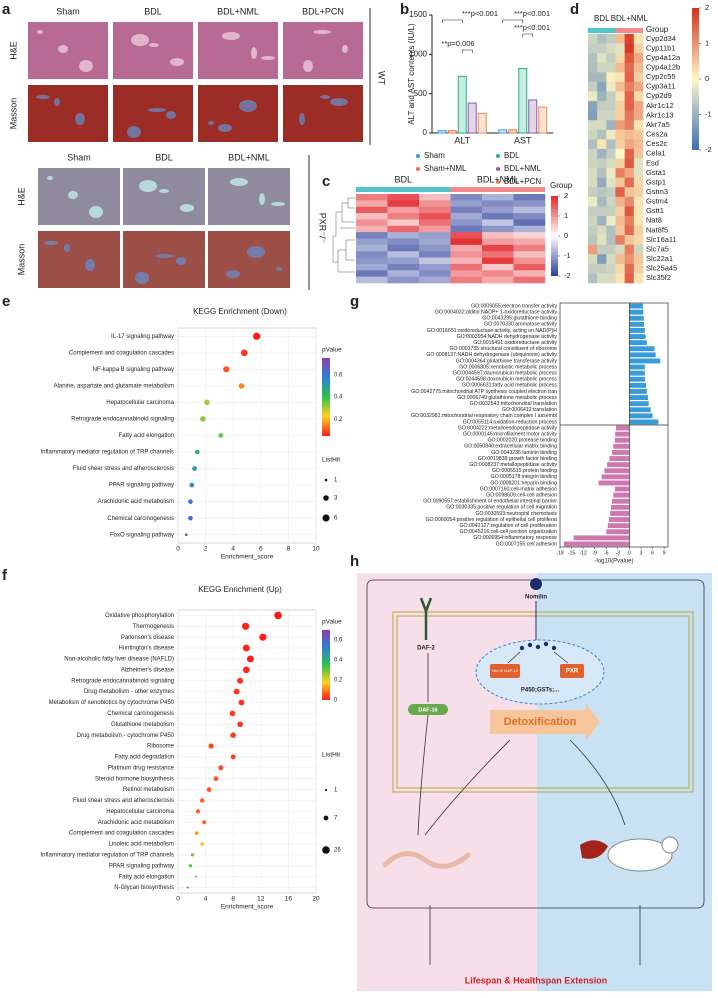  What do you see at coordinates (545, 722) in the screenshot?
I see `detox-arrow` at bounding box center [545, 722].